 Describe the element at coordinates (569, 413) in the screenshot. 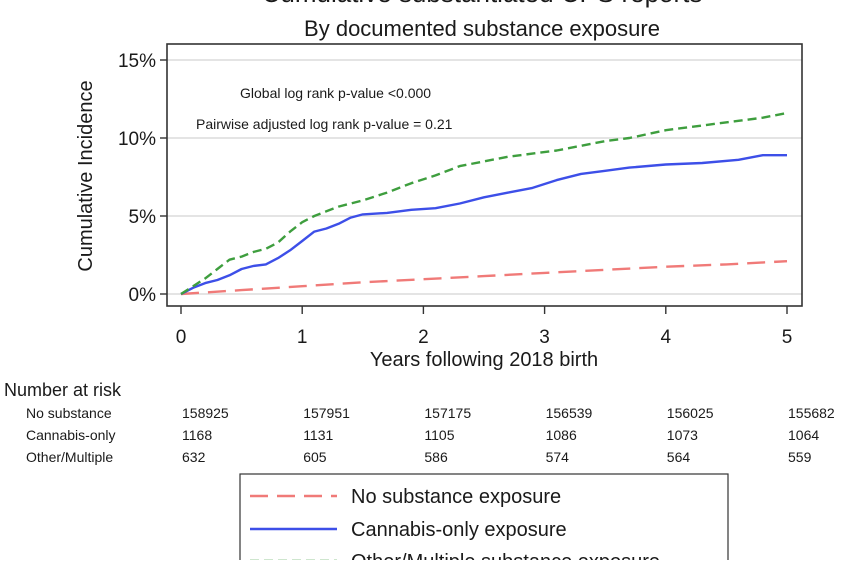

I see `risk-value: 156539` at that location.